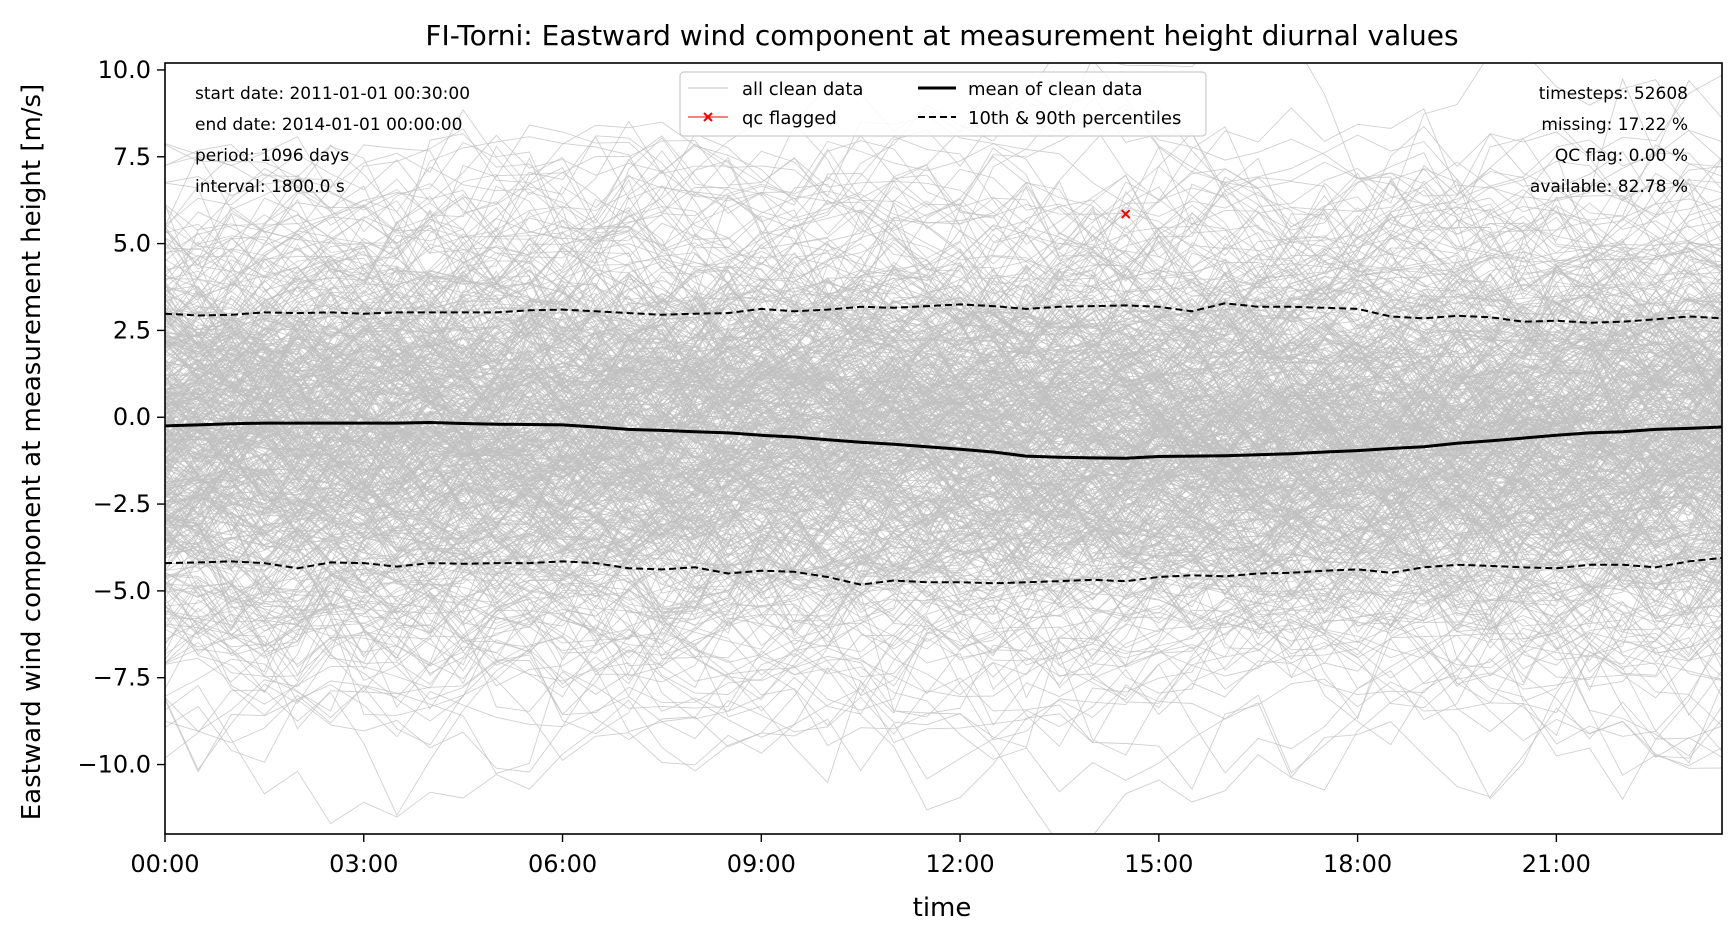 This screenshot has width=1733, height=939. Describe the element at coordinates (122, 678) in the screenshot. I see `y-tick-label: −7.5` at that location.